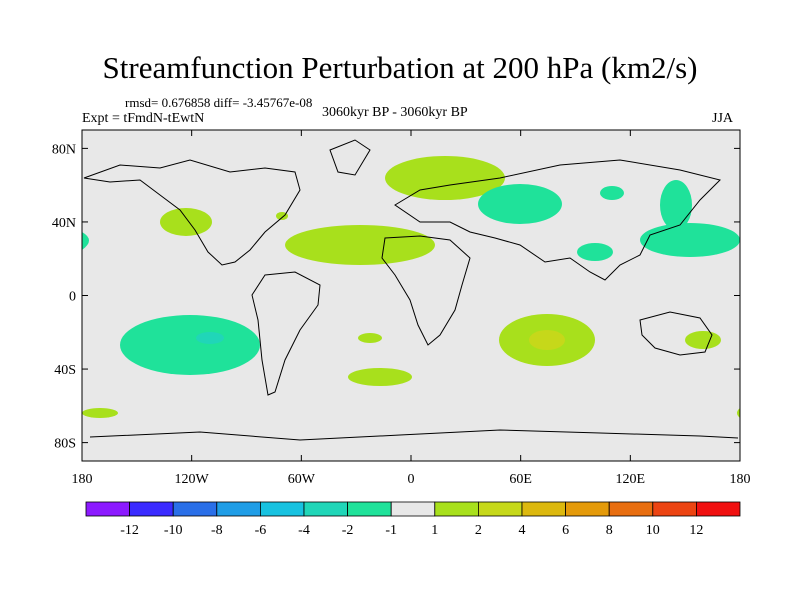  What do you see at coordinates (434, 530) in the screenshot?
I see `colorbar-label: 1` at bounding box center [434, 530].